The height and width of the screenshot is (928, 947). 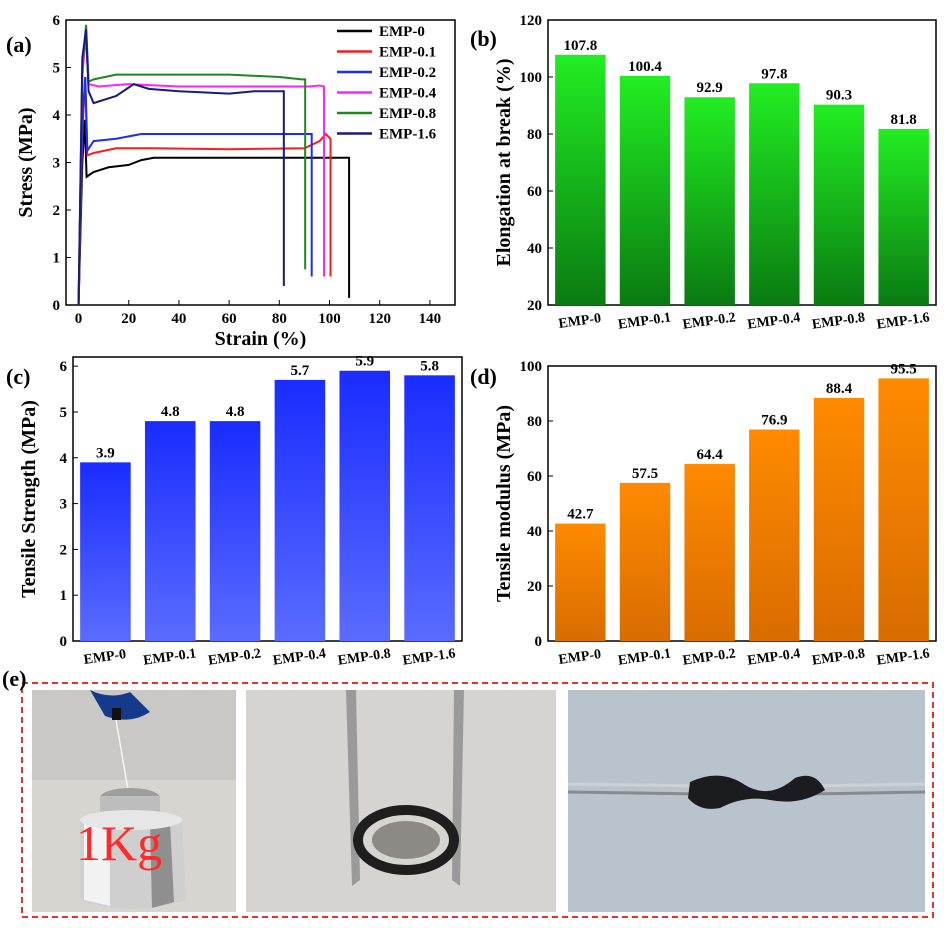 What do you see at coordinates (838, 321) in the screenshot?
I see `category-label-b: EMP-0.8` at bounding box center [838, 321].